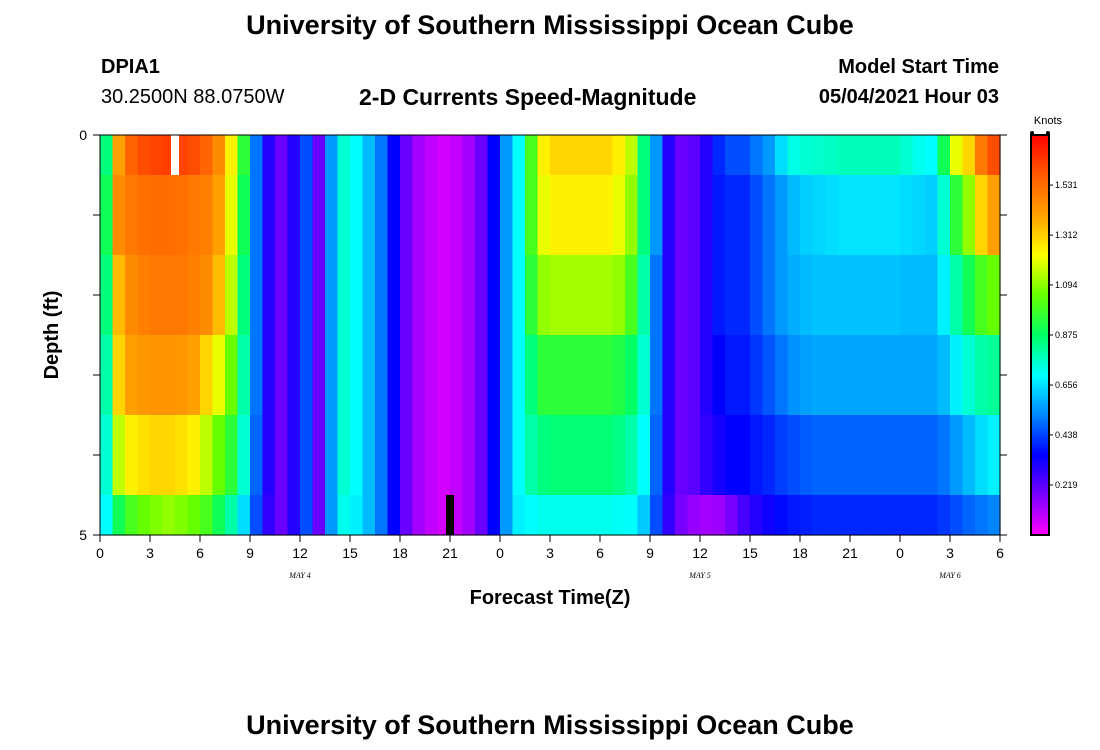 The height and width of the screenshot is (750, 1100). What do you see at coordinates (450, 553) in the screenshot?
I see `x-tick-label: 21` at bounding box center [450, 553].